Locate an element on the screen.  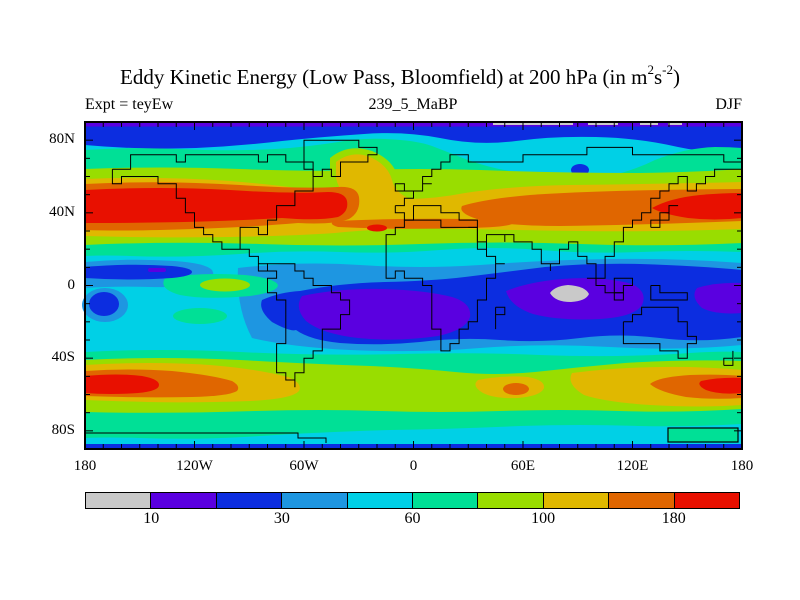
experiment-label: Expt = teyEw is located at coordinates (129, 104).